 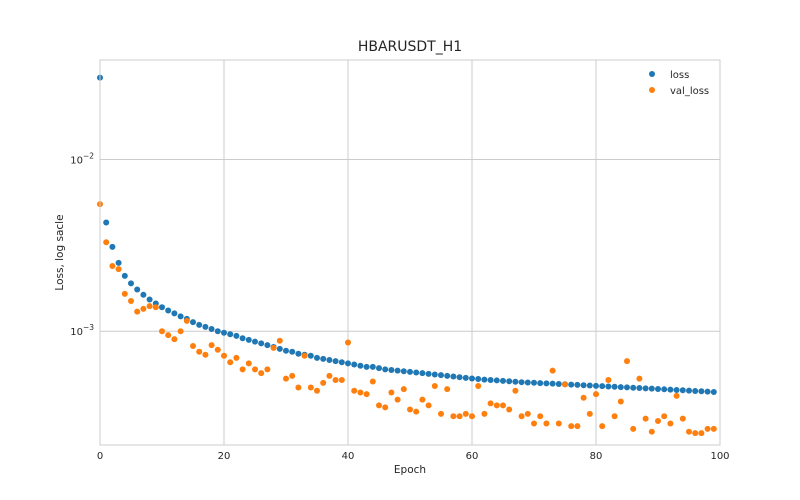 What do you see at coordinates (82, 330) in the screenshot?
I see `y-tick-label: 10−3` at bounding box center [82, 330].